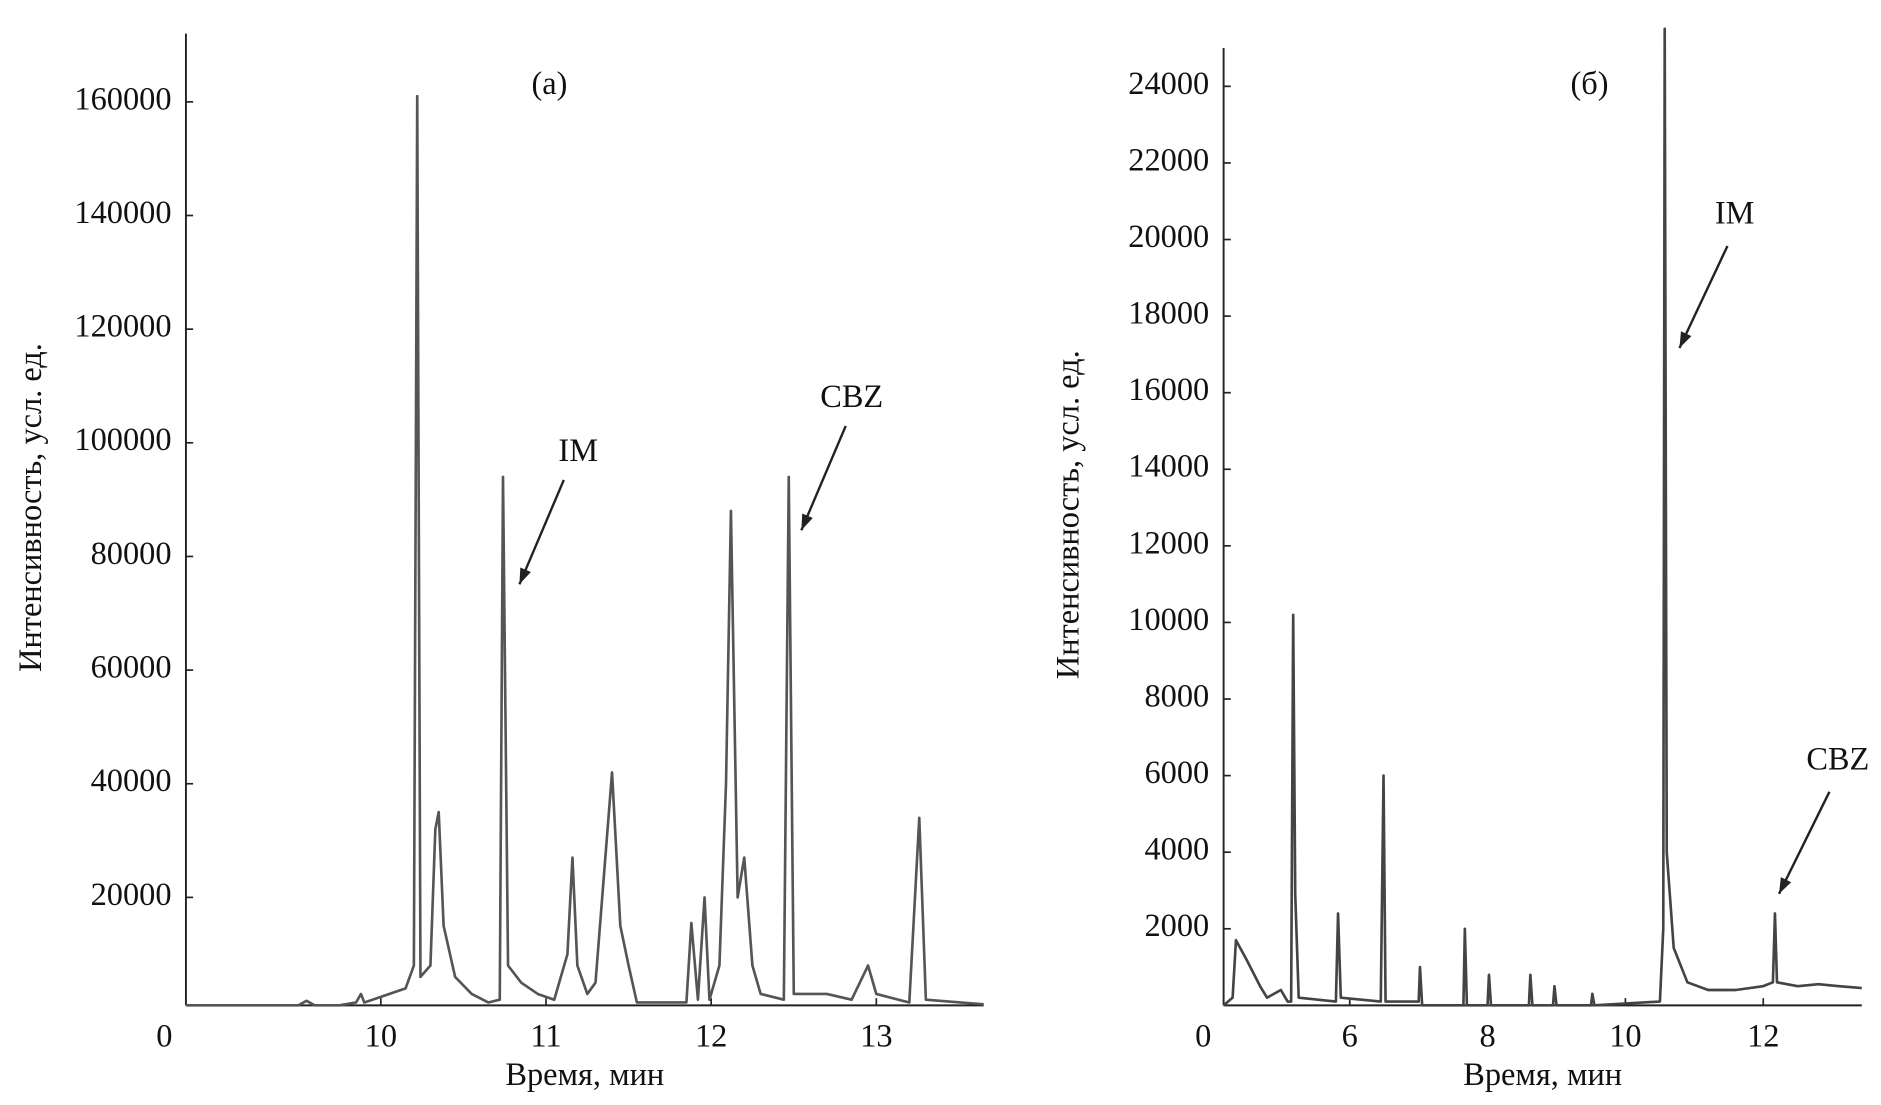  I want to click on x-tick-label: 13, so click(876, 1036).